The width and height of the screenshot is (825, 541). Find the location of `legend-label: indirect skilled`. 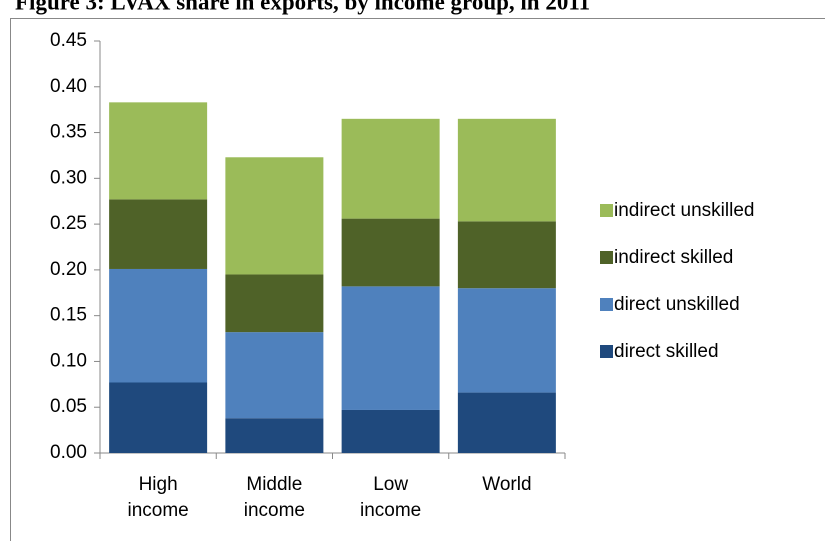

legend-label: indirect skilled is located at coordinates (673, 257).